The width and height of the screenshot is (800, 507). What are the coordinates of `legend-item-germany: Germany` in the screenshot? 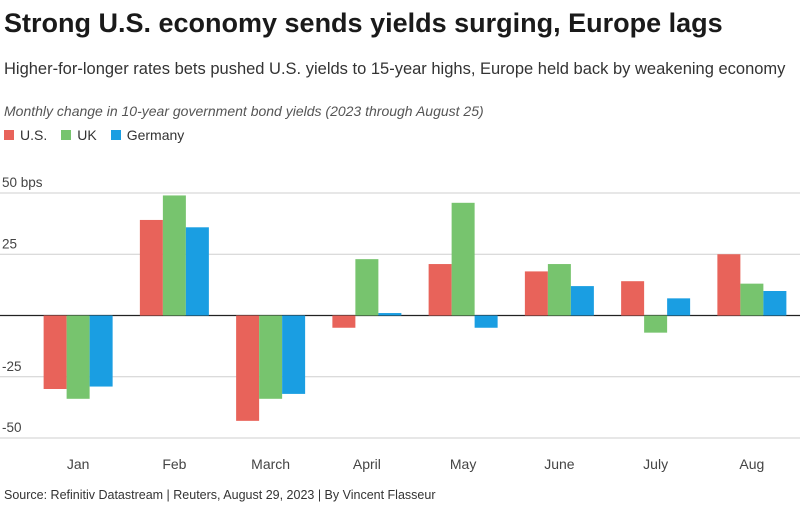 It's located at (147, 135).